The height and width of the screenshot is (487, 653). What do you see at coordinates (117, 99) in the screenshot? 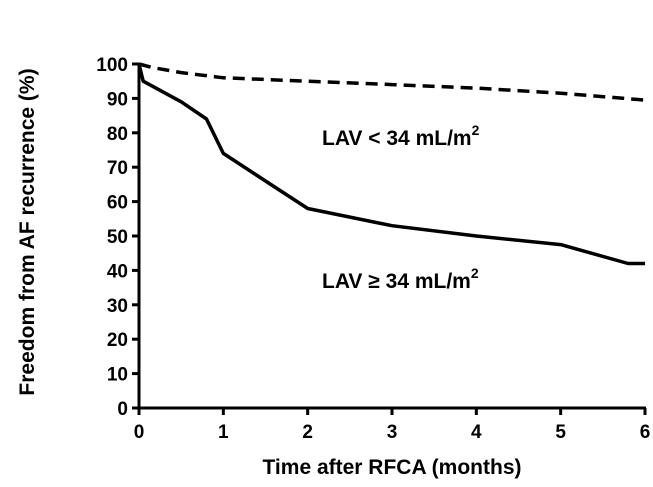
I see `y-tick-label: 90` at bounding box center [117, 99].